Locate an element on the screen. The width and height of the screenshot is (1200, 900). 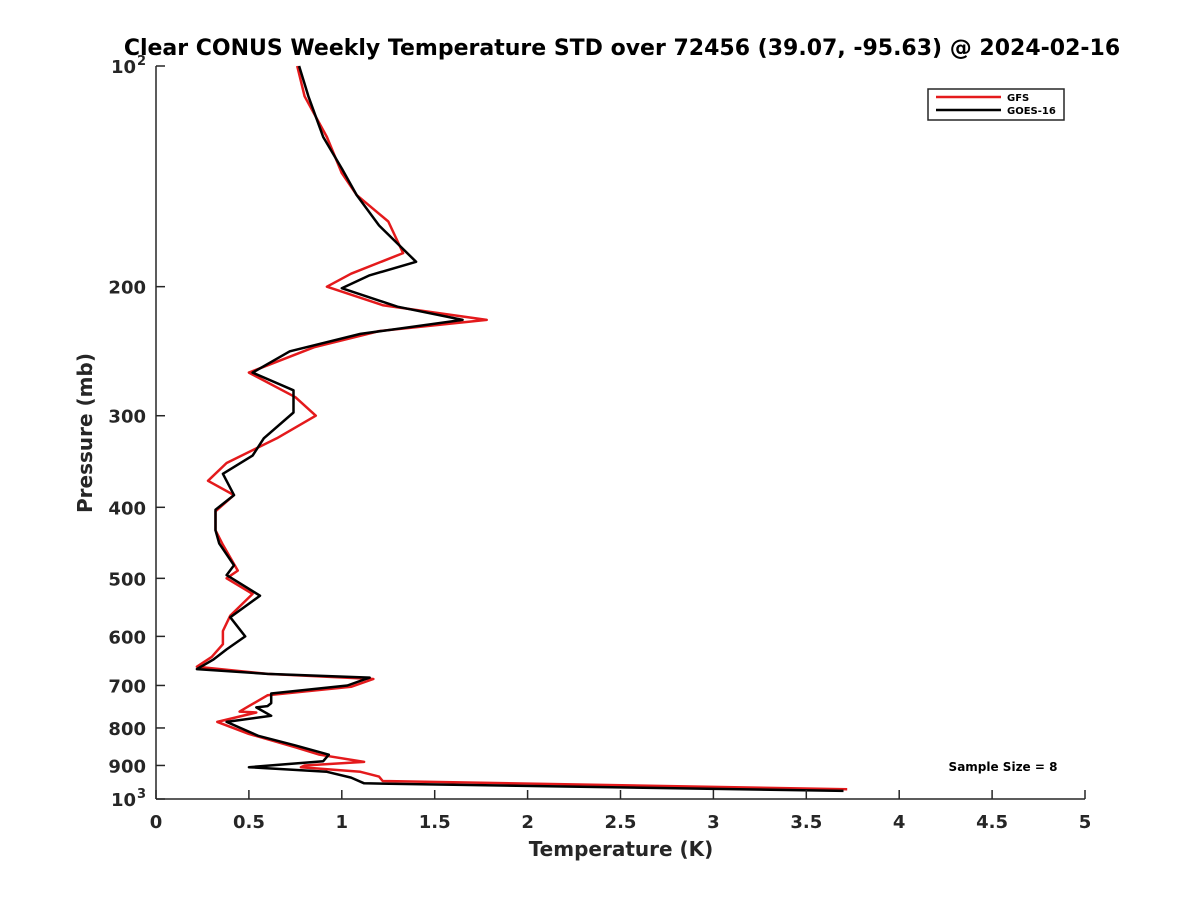
y-tick-label: 900 is located at coordinates (127, 766).